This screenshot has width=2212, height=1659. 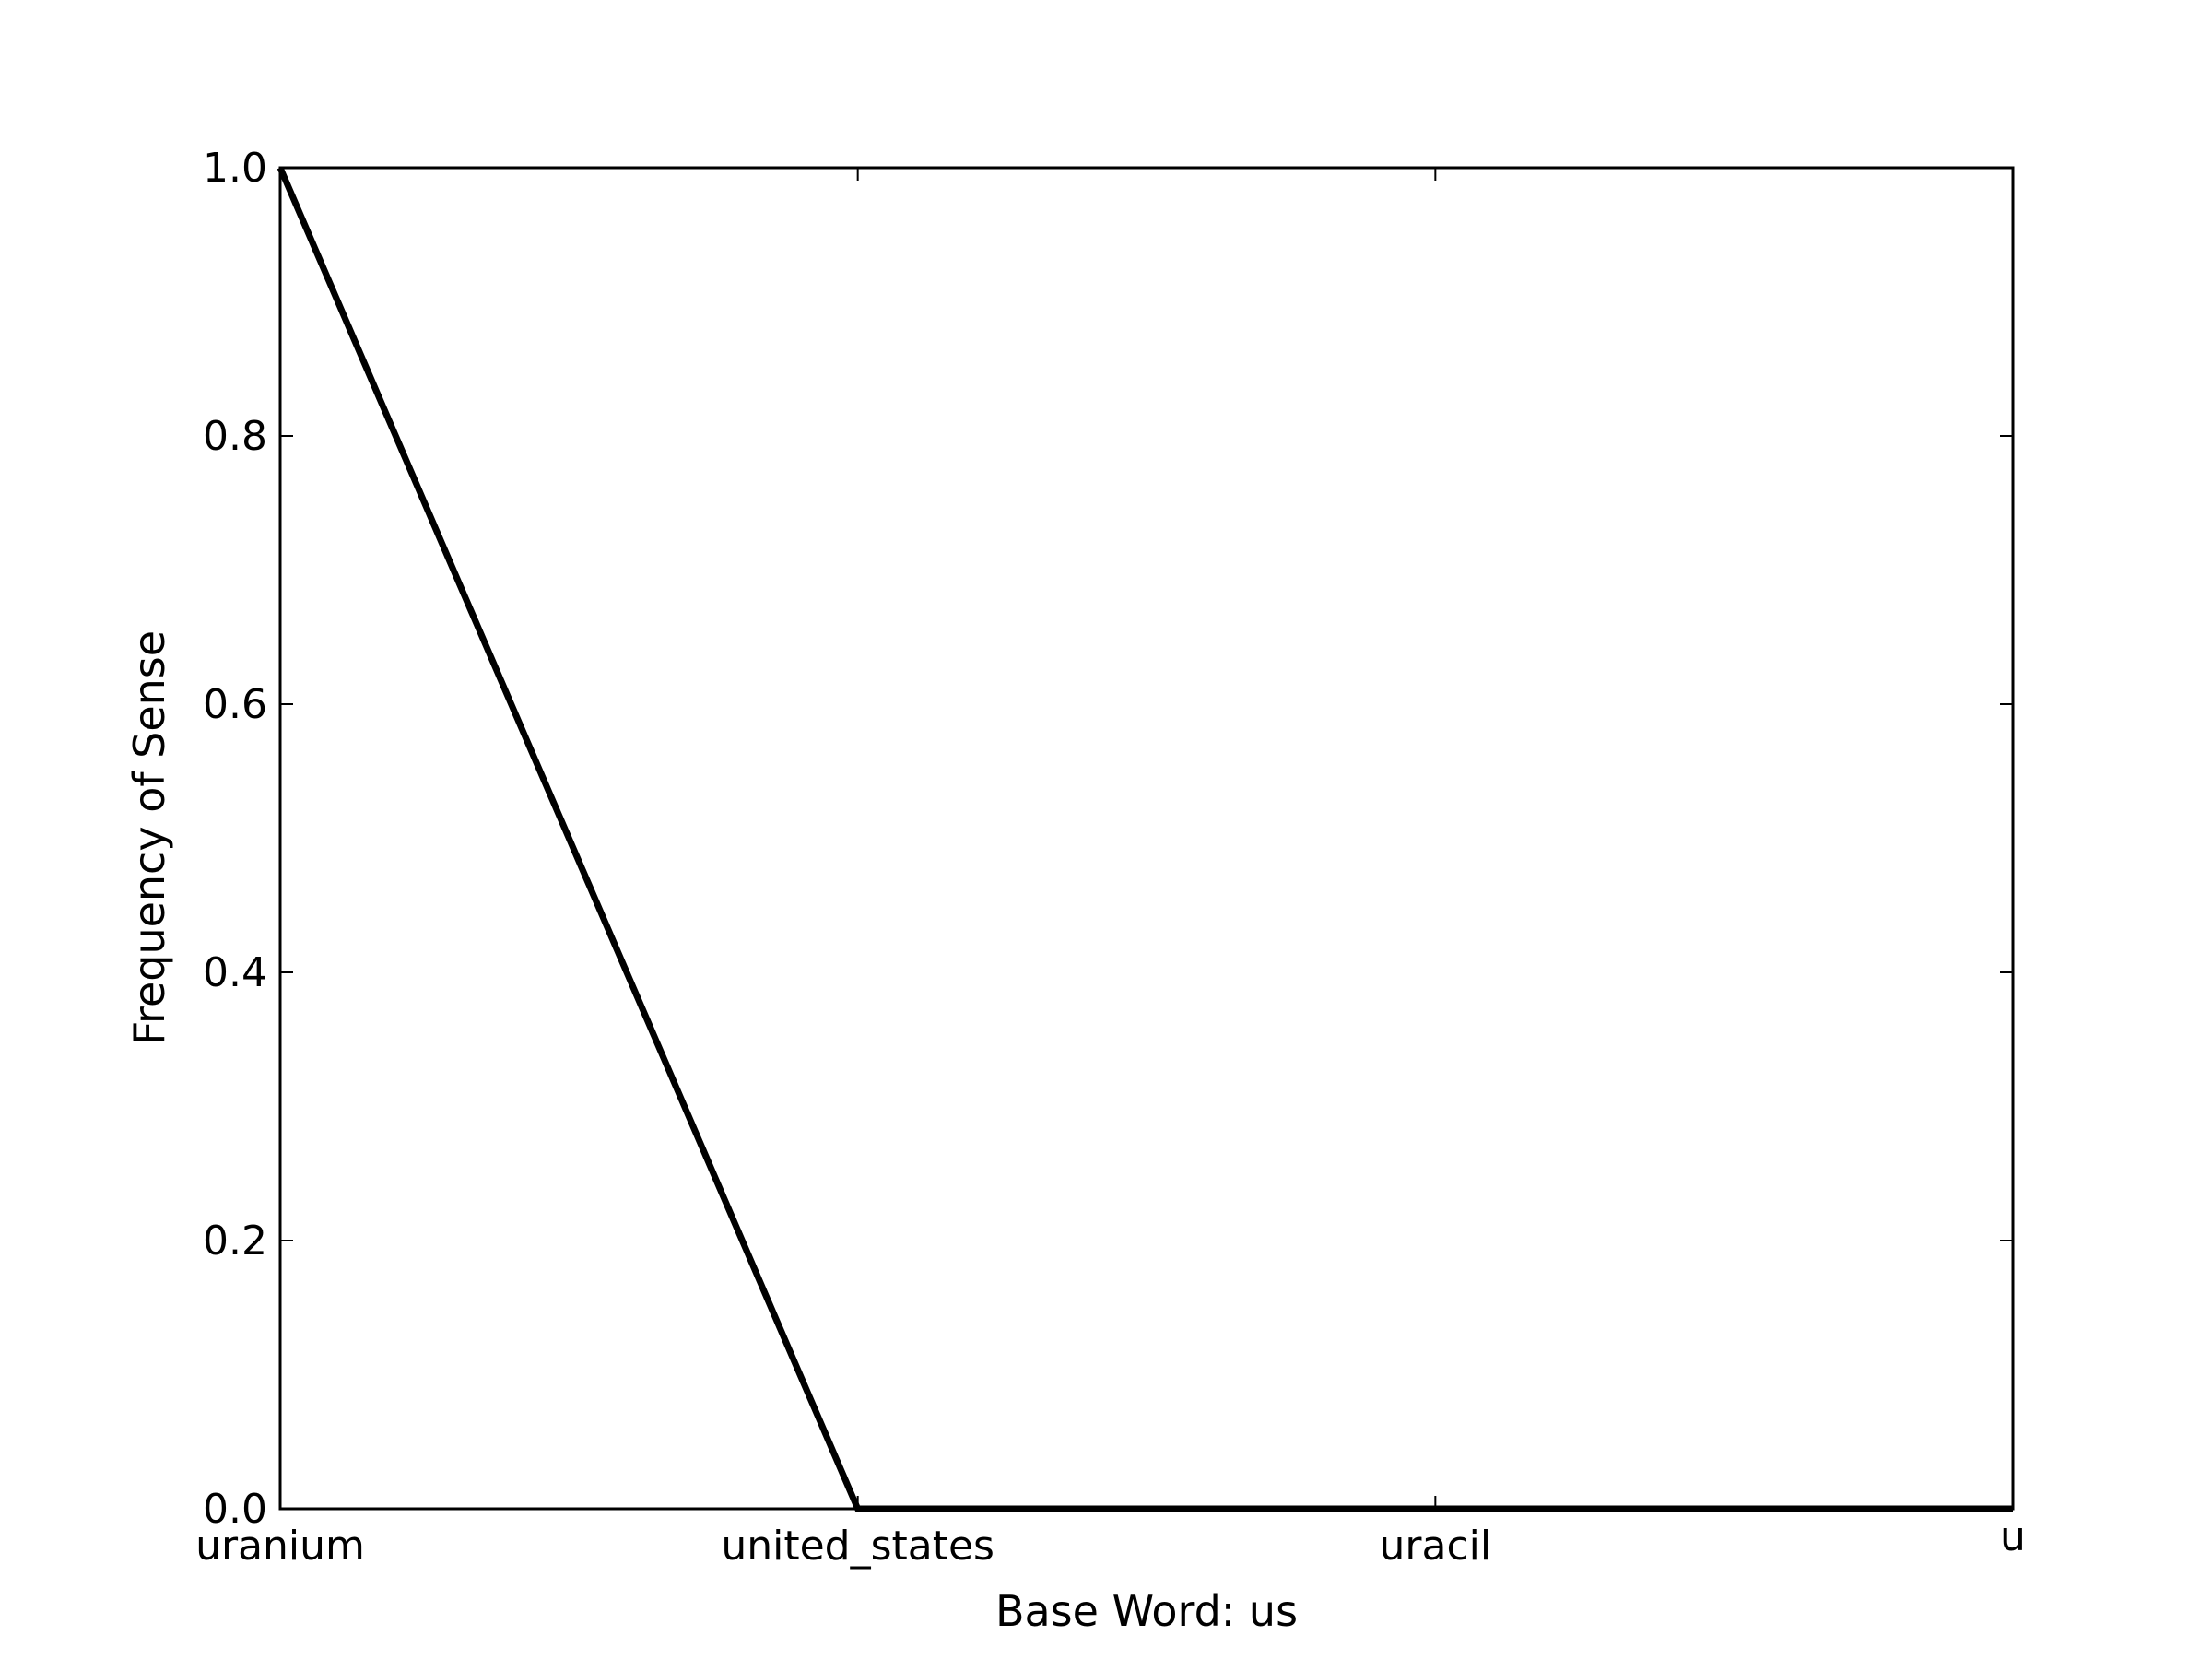 What do you see at coordinates (235, 1241) in the screenshot?
I see `y-tick-label: 0.2` at bounding box center [235, 1241].